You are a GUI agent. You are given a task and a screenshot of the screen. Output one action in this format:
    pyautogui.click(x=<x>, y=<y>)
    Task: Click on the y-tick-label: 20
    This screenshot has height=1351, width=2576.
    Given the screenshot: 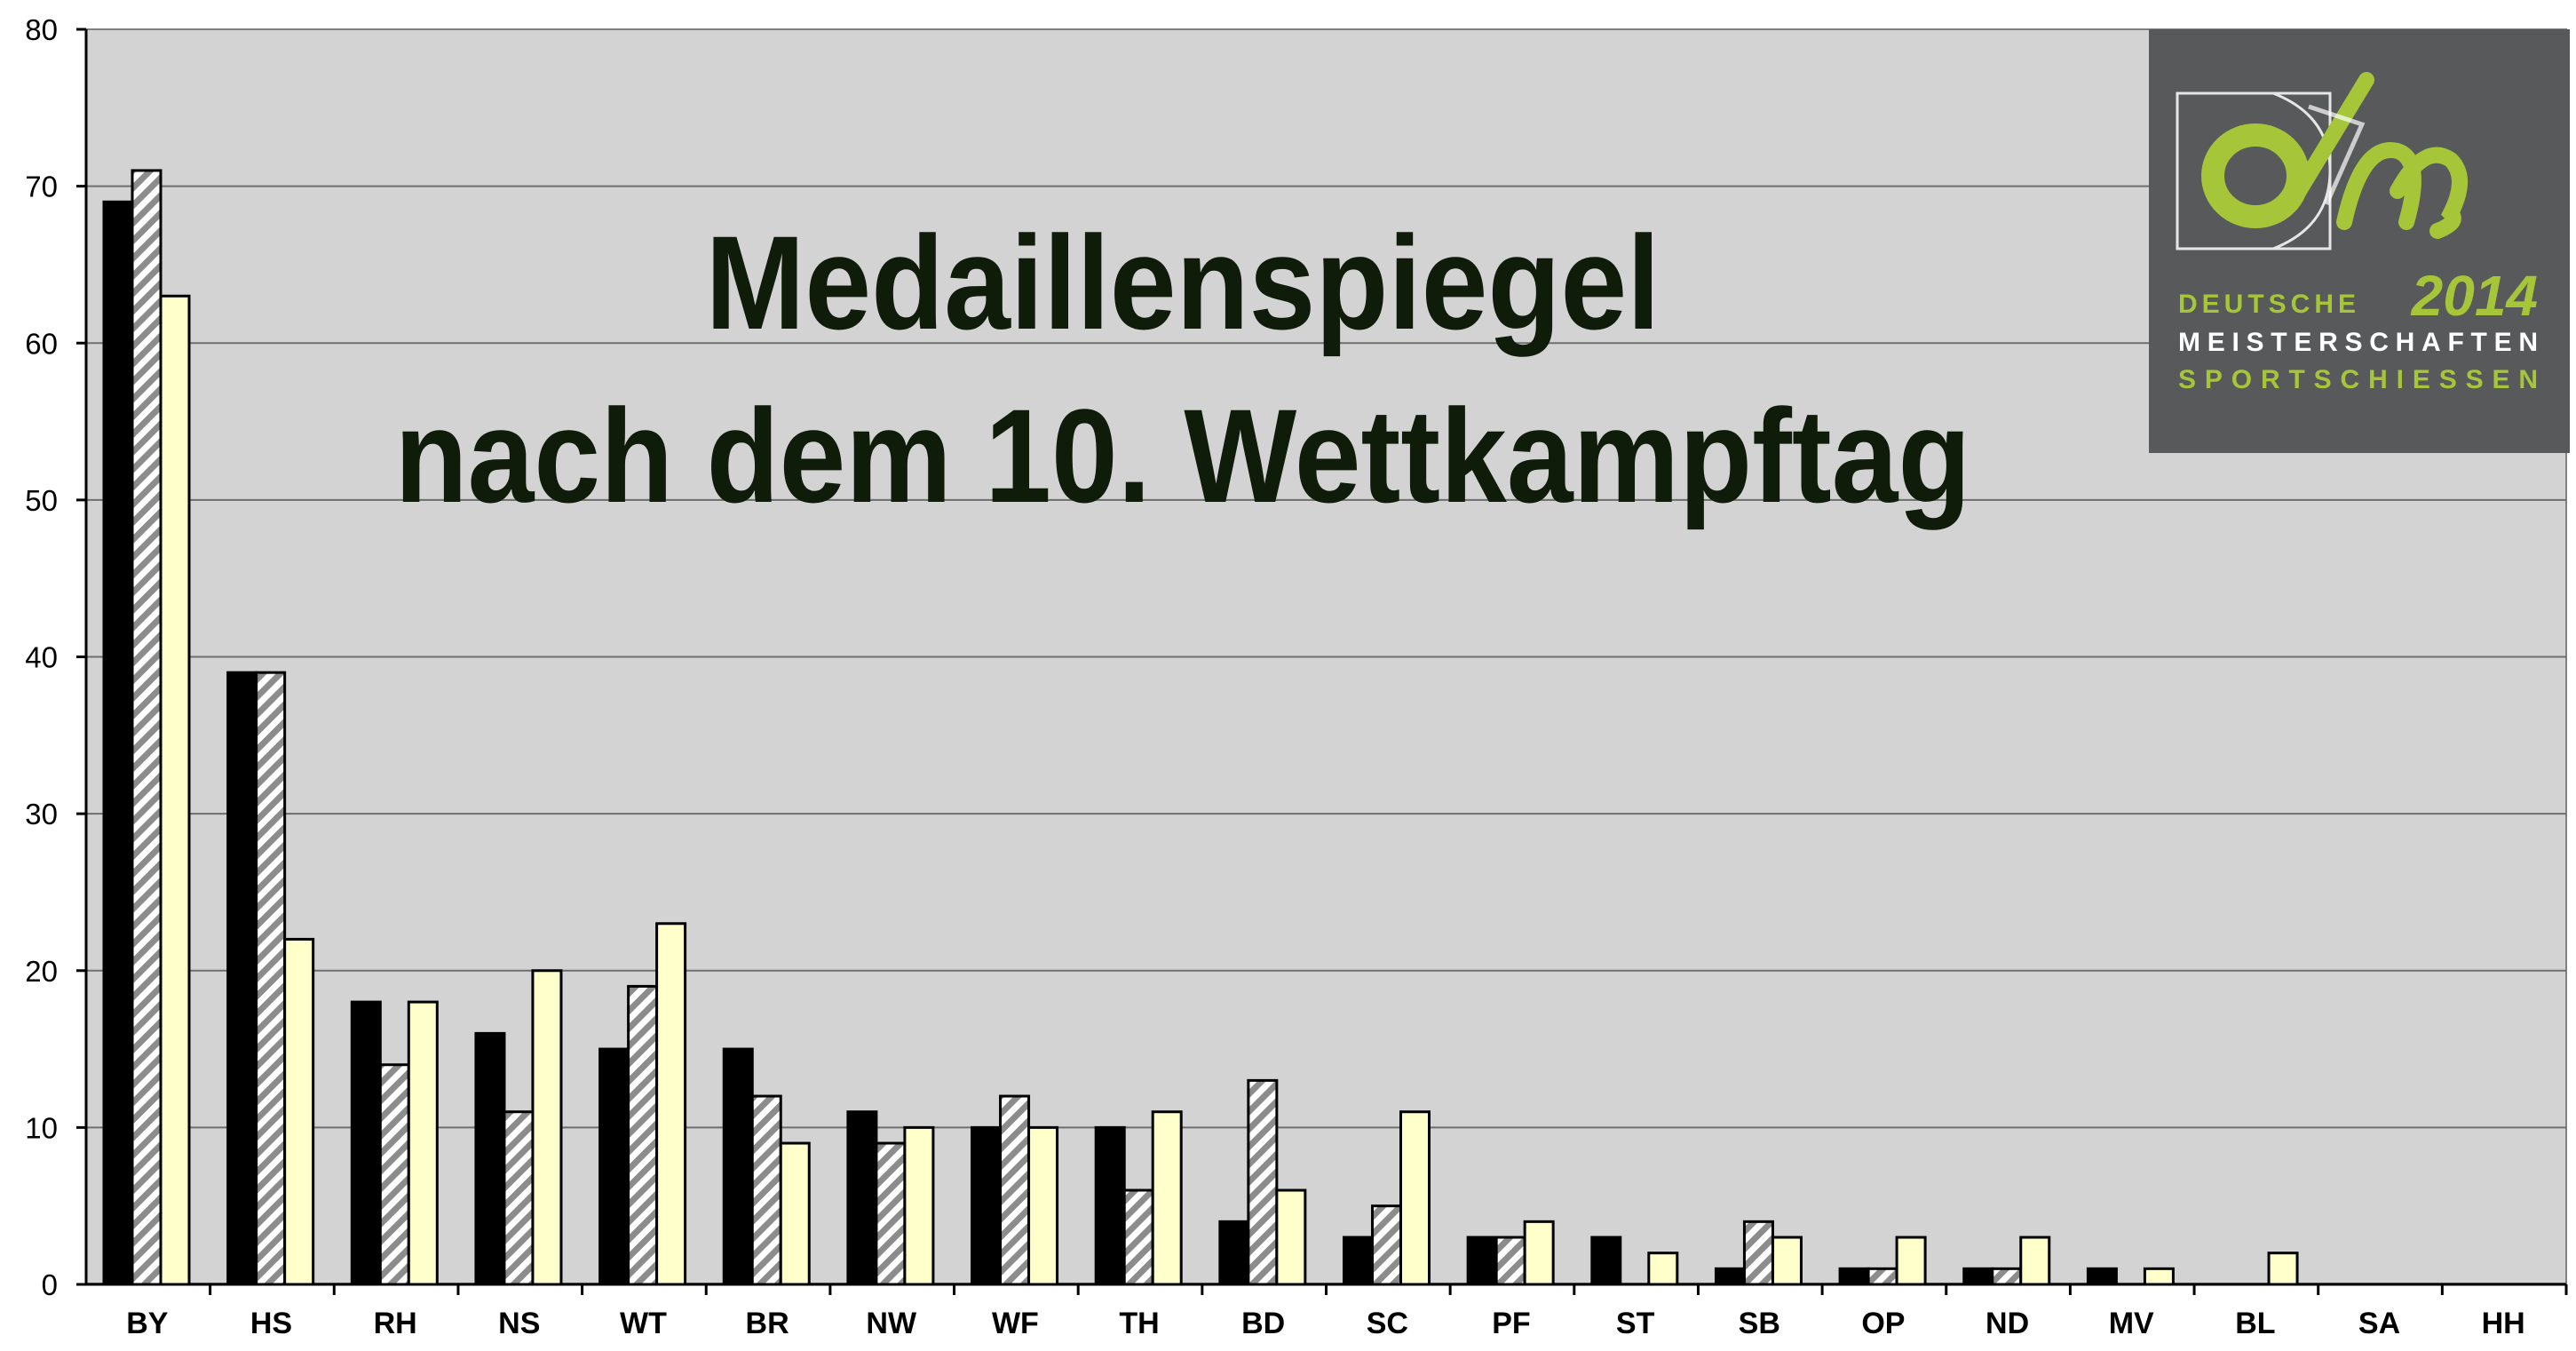 What is the action you would take?
    pyautogui.click(x=41, y=971)
    